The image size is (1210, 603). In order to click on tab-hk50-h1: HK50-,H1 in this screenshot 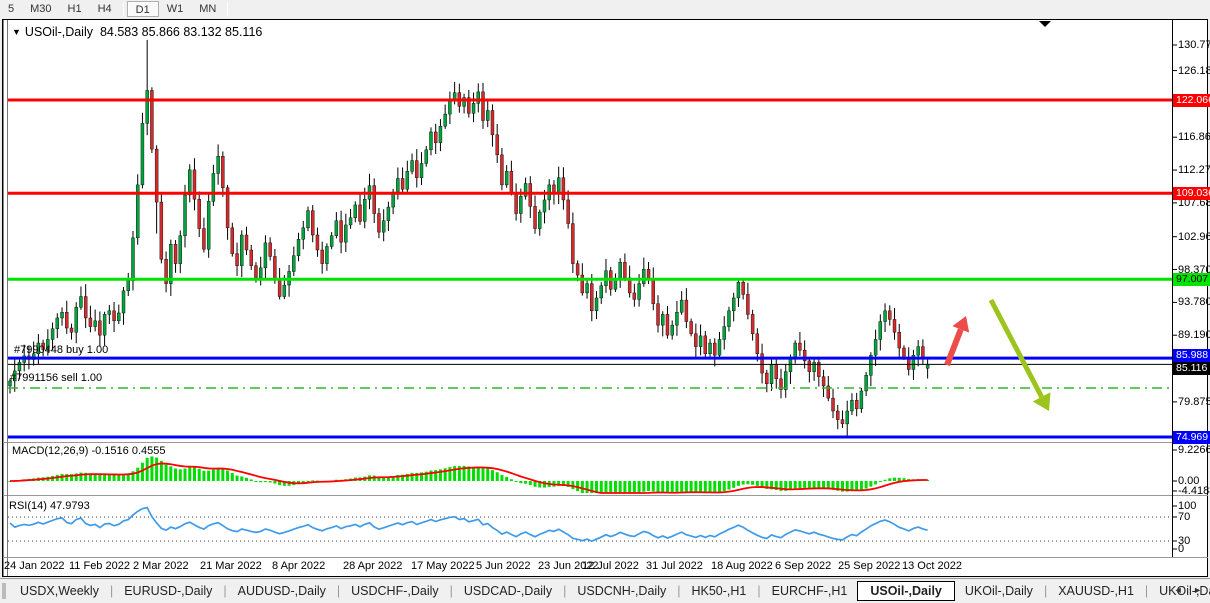, I will do `click(719, 591)`.